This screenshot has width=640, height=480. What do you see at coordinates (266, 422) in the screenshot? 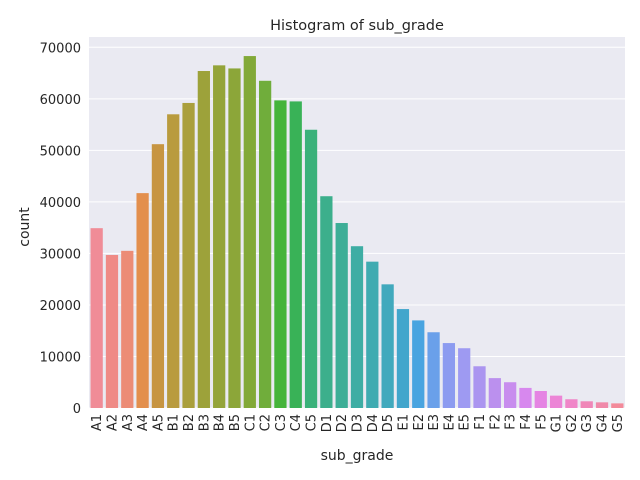
I see `x-tick-label: C2` at bounding box center [266, 422].